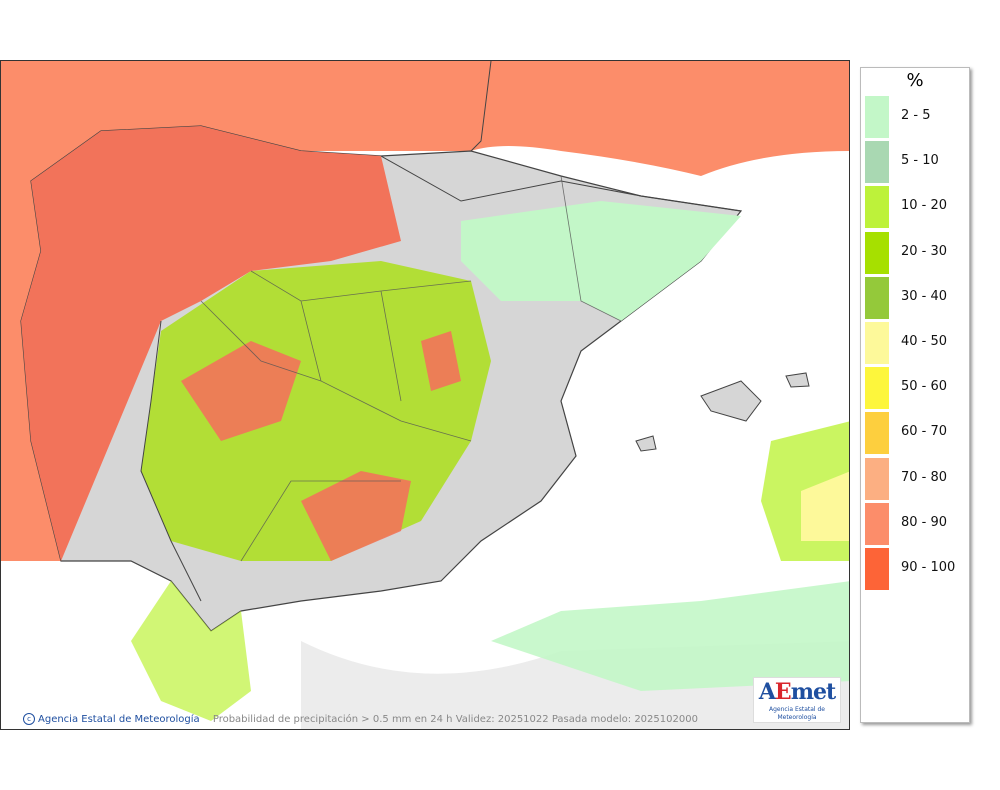 This screenshot has width=1000, height=790. Describe the element at coordinates (920, 161) in the screenshot. I see `legend-label: 5 - 10` at that location.